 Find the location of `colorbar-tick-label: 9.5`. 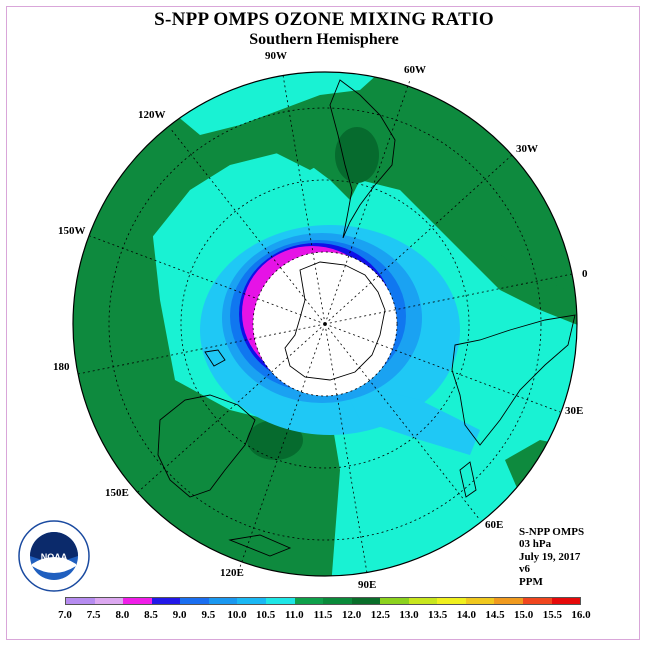

colorbar-tick-label: 9.5 is located at coordinates (208, 615).